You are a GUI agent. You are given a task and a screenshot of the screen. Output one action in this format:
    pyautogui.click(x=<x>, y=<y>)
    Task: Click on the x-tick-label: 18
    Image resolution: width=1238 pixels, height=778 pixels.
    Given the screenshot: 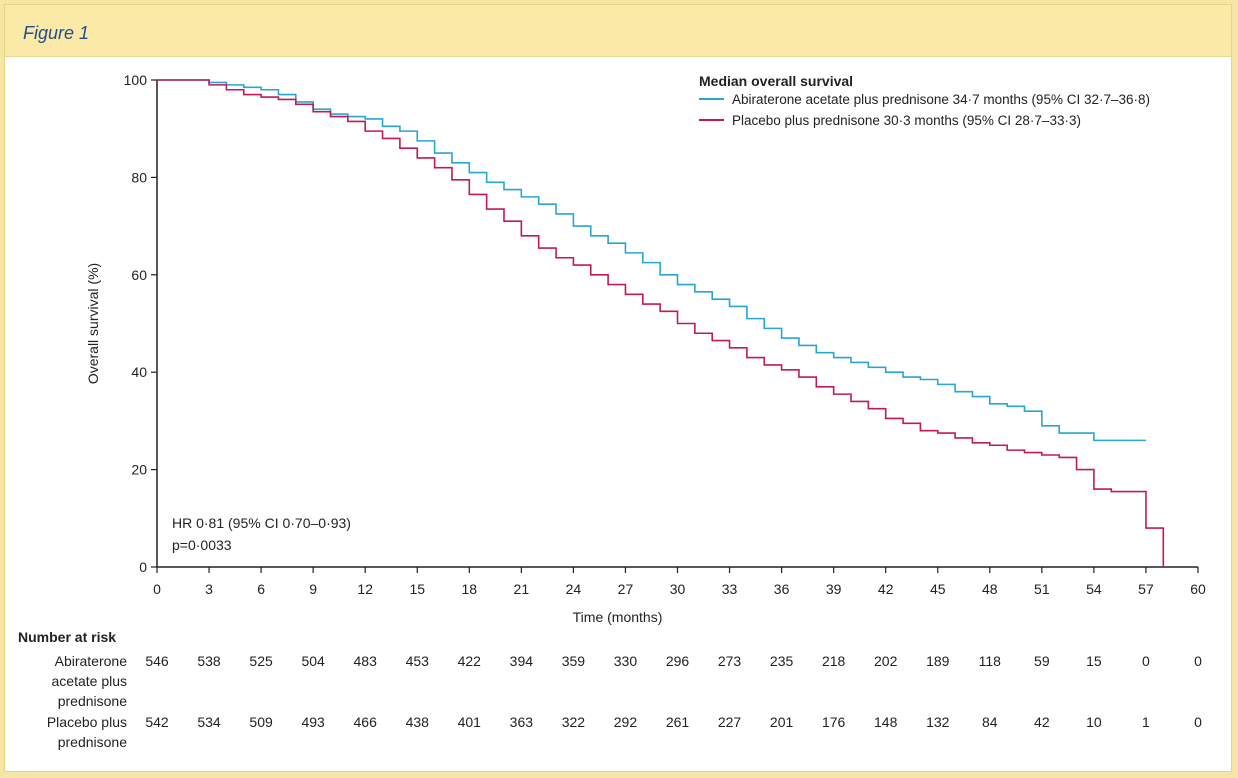 What is the action you would take?
    pyautogui.click(x=470, y=589)
    